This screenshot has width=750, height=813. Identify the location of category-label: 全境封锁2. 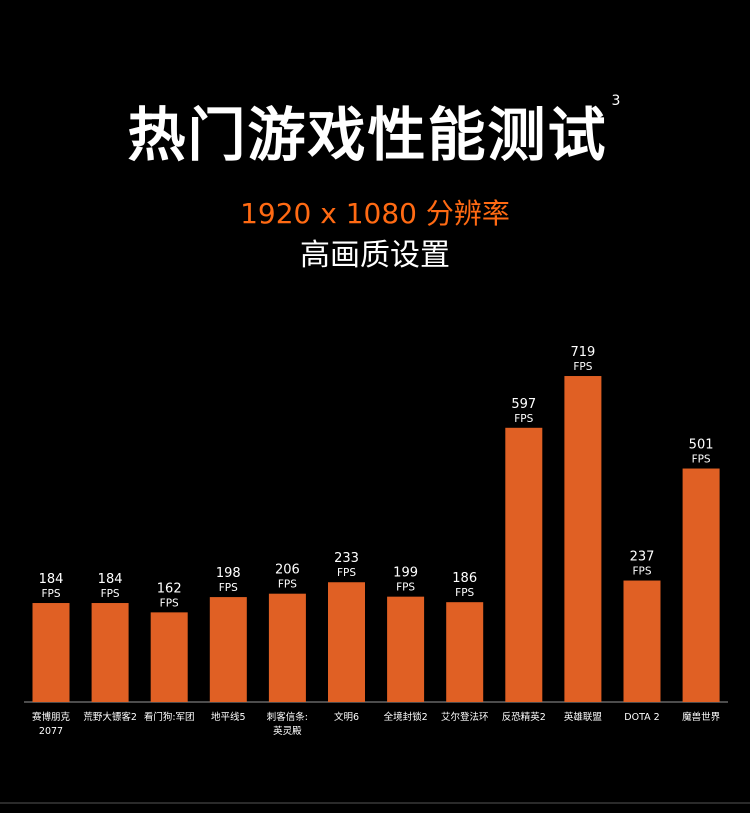
(406, 717).